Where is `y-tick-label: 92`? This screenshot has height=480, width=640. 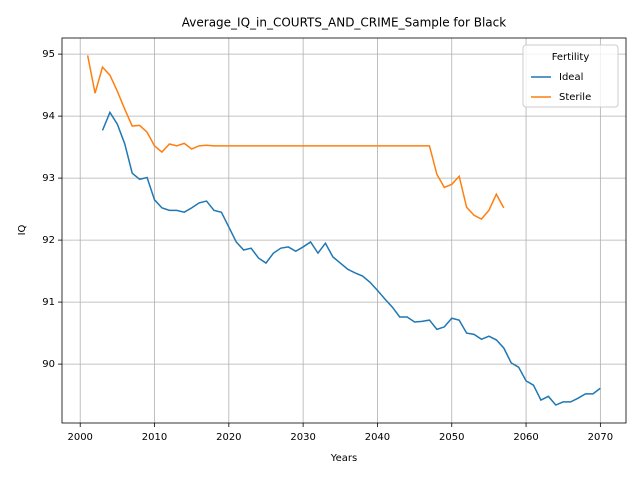 y-tick-label: 92 is located at coordinates (48, 240).